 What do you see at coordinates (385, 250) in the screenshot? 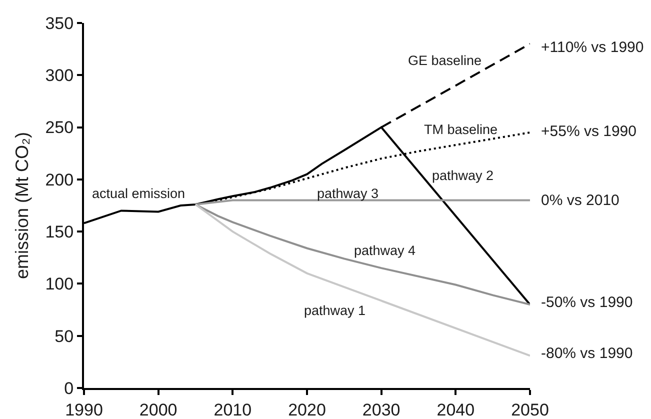
I see `annotation: pathway 4` at bounding box center [385, 250].